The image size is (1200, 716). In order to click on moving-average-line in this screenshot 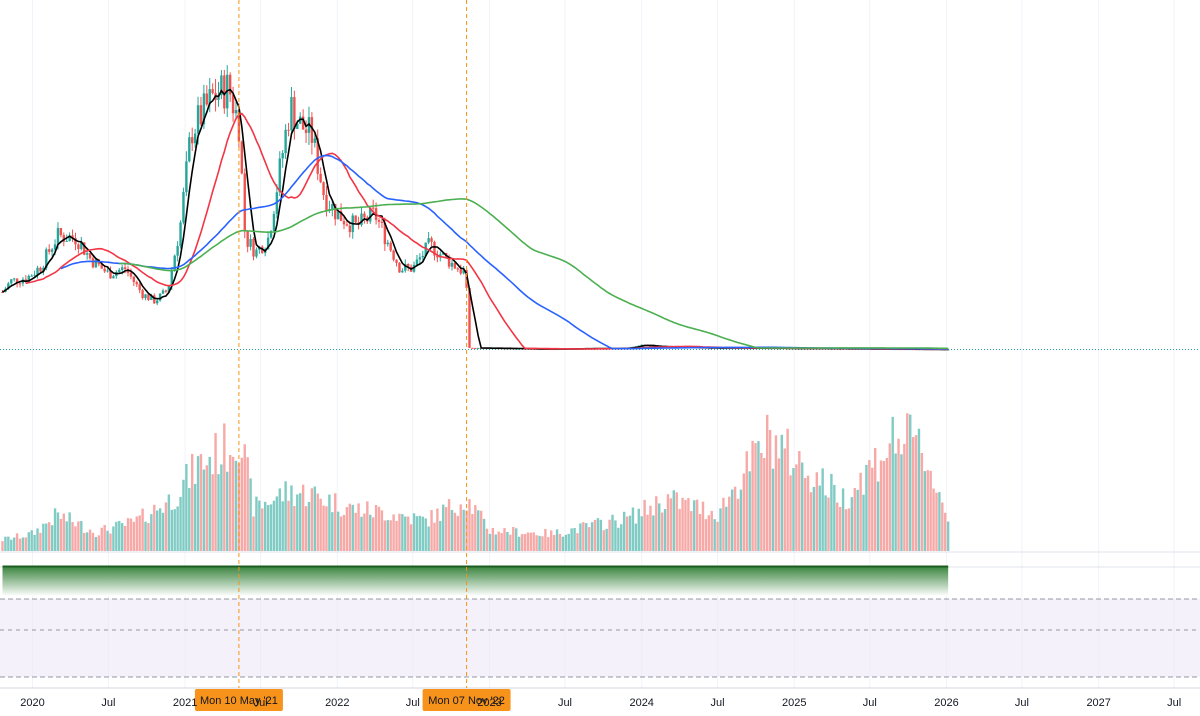, I will do `click(534, 274)`.